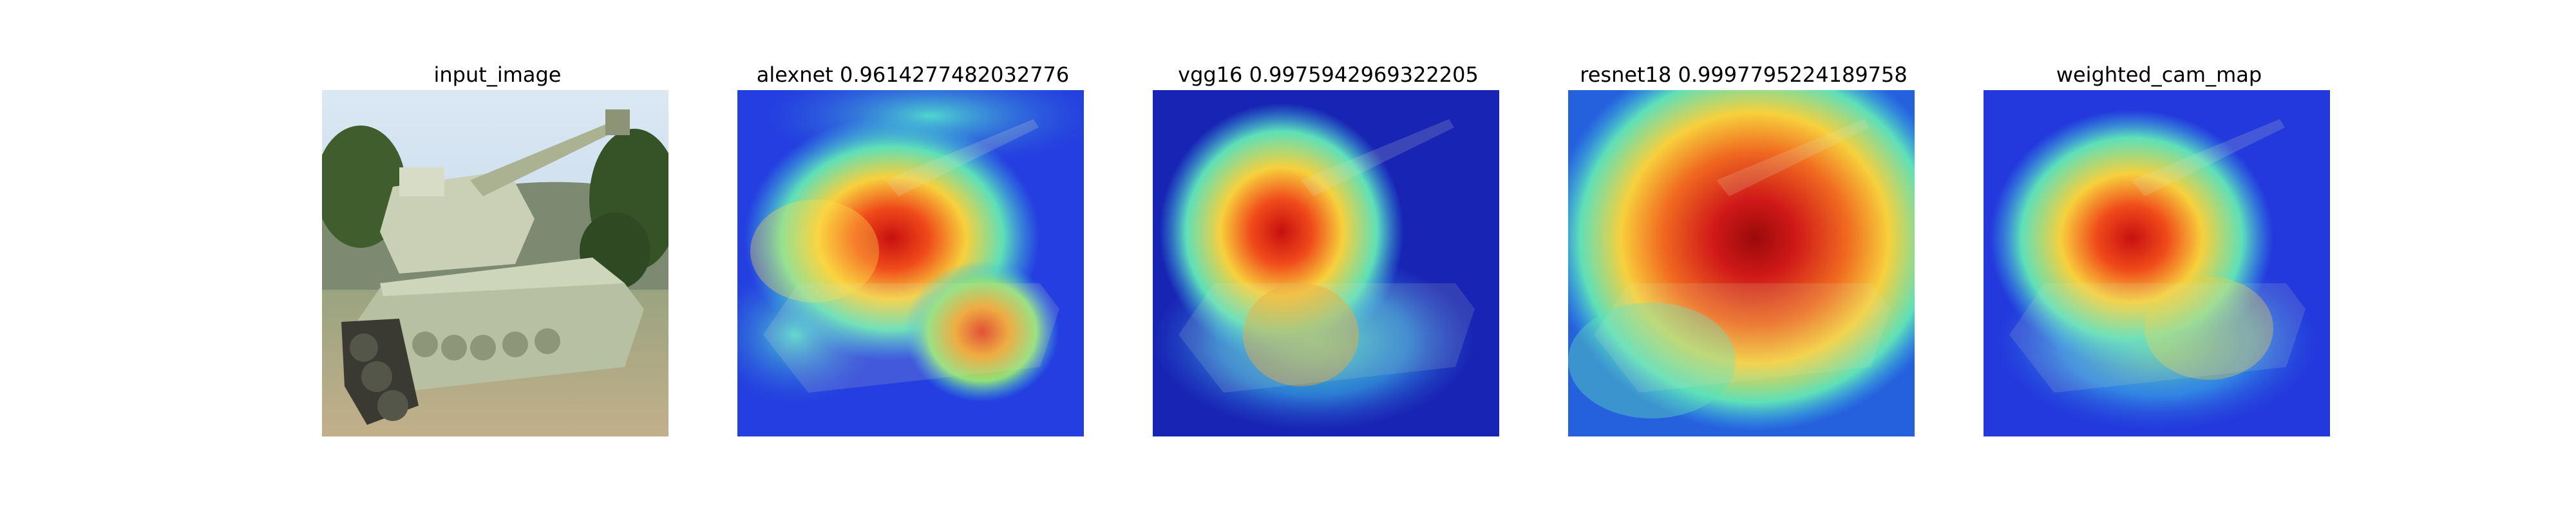  What do you see at coordinates (910, 263) in the screenshot?
I see `alexnet-heatmap` at bounding box center [910, 263].